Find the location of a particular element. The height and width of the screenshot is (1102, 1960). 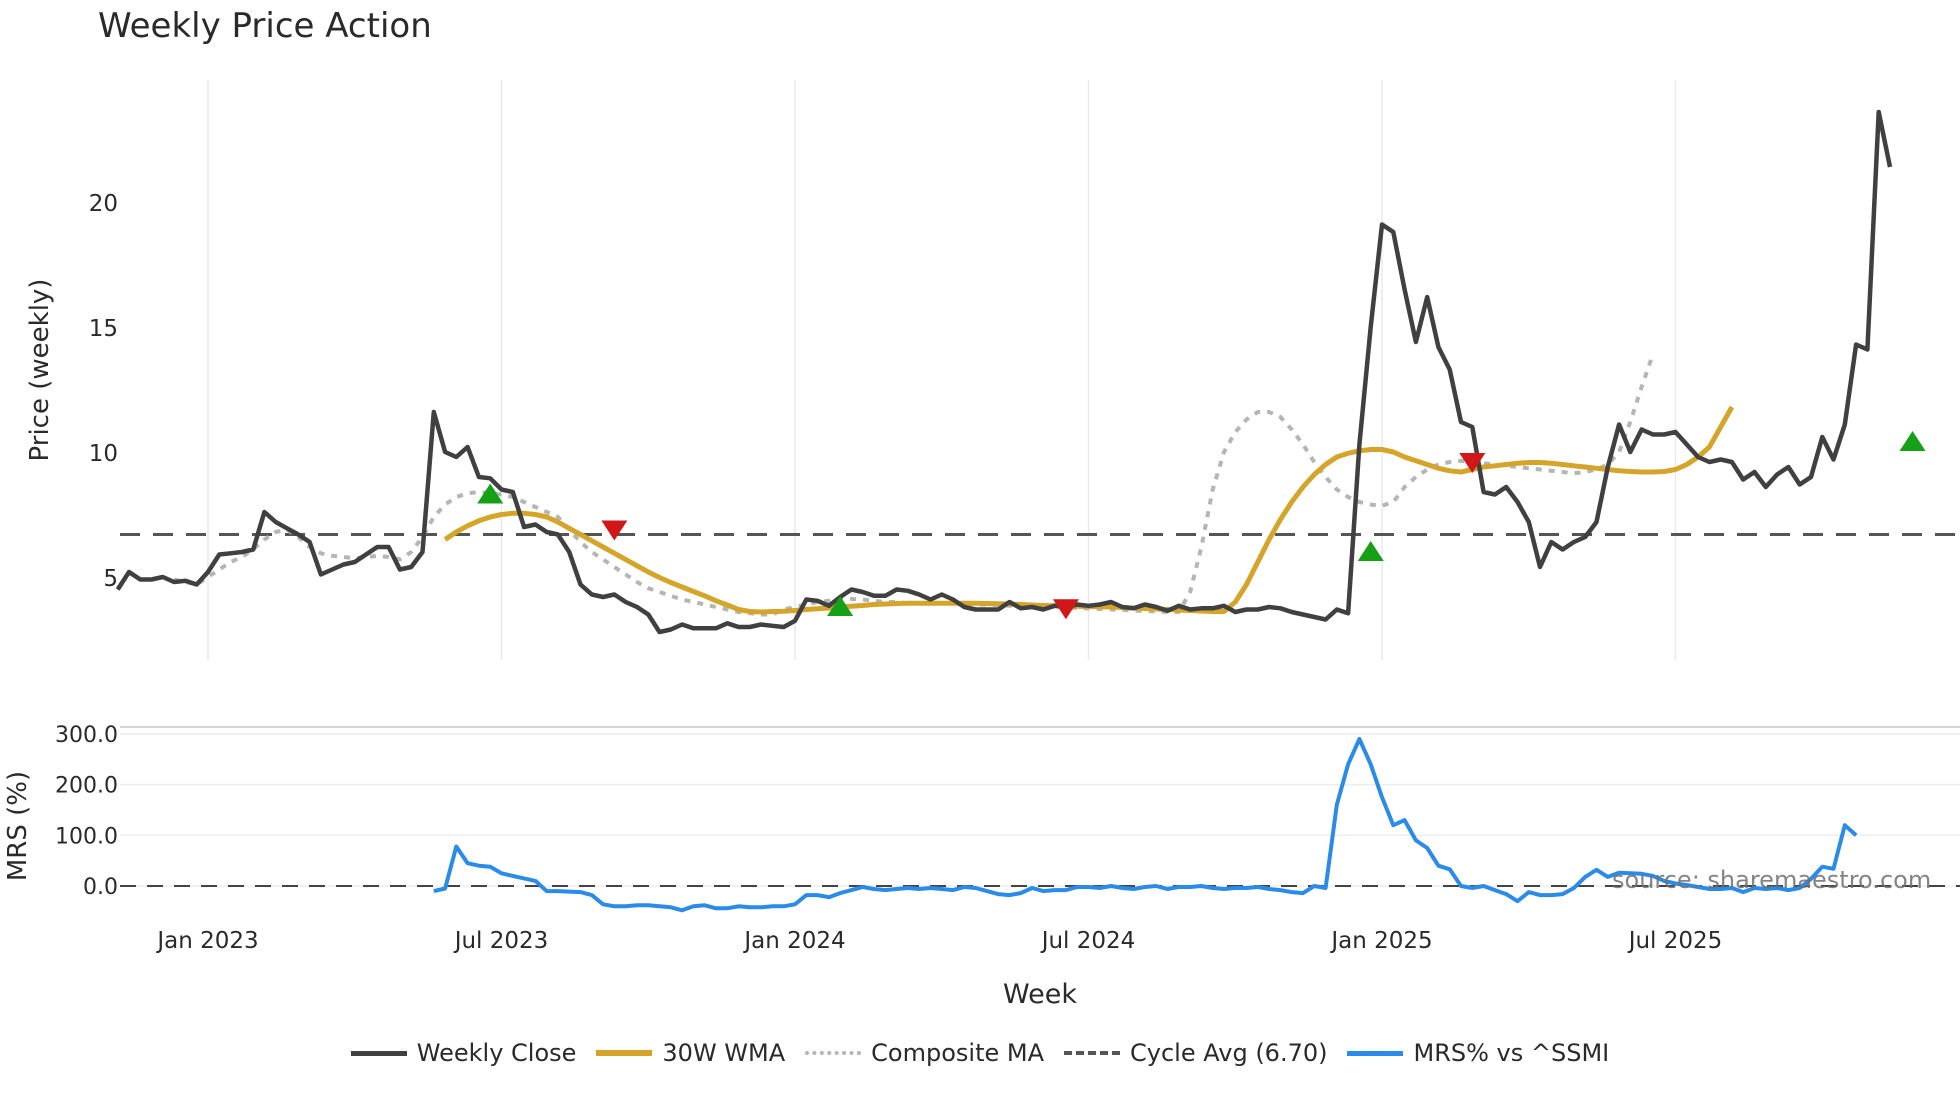

price-axis-title: Price (weekly) is located at coordinates (40, 370).